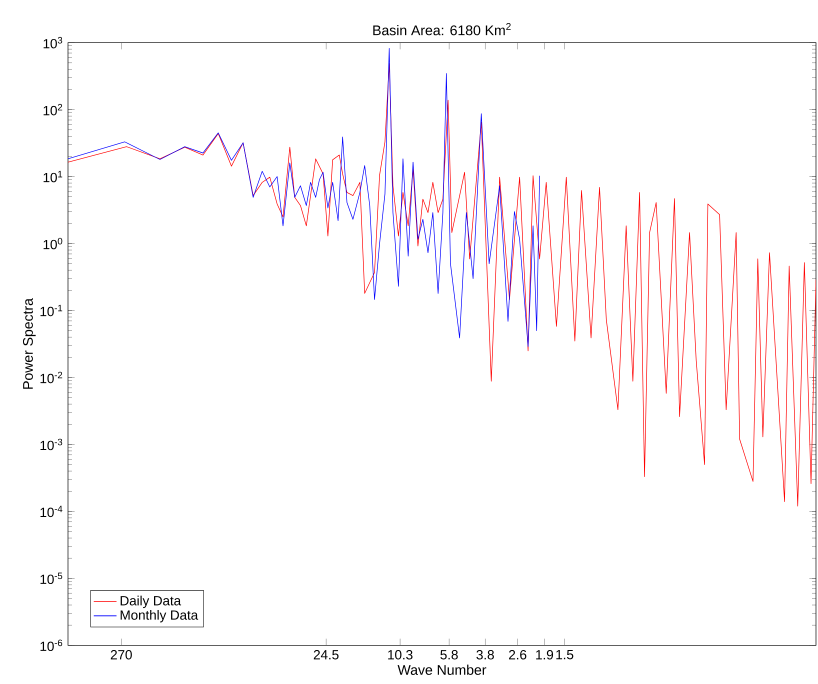 The width and height of the screenshot is (818, 684). Describe the element at coordinates (485, 655) in the screenshot. I see `x-tick-label: 3.8` at that location.